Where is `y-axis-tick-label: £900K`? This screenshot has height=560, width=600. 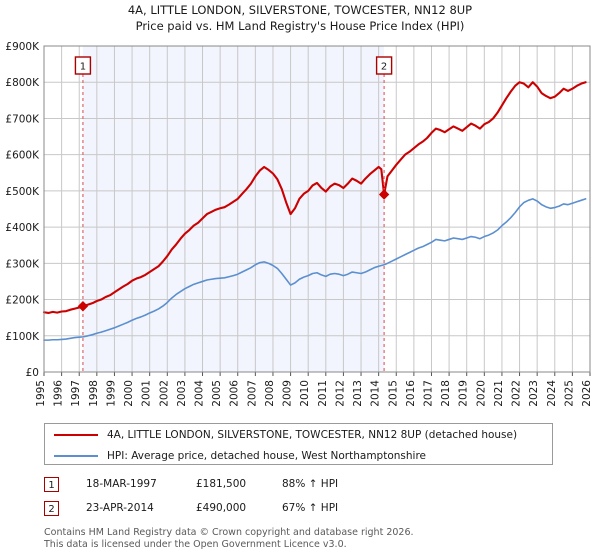
y-axis-tick-label: £900K is located at coordinates (22, 47).